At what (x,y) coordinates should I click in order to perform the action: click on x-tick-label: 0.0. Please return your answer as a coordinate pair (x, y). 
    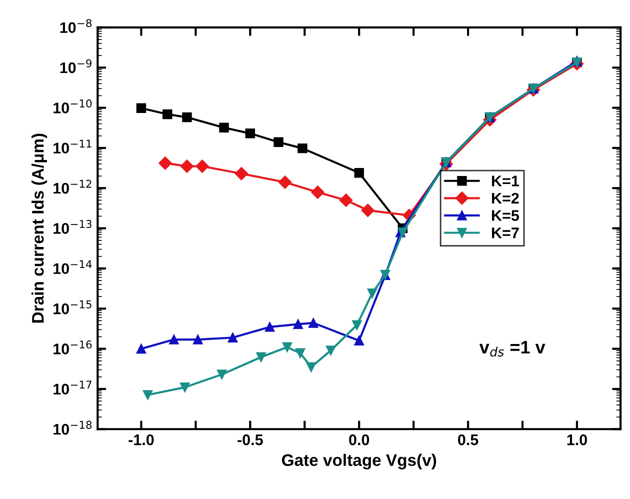
    Looking at the image, I should click on (359, 440).